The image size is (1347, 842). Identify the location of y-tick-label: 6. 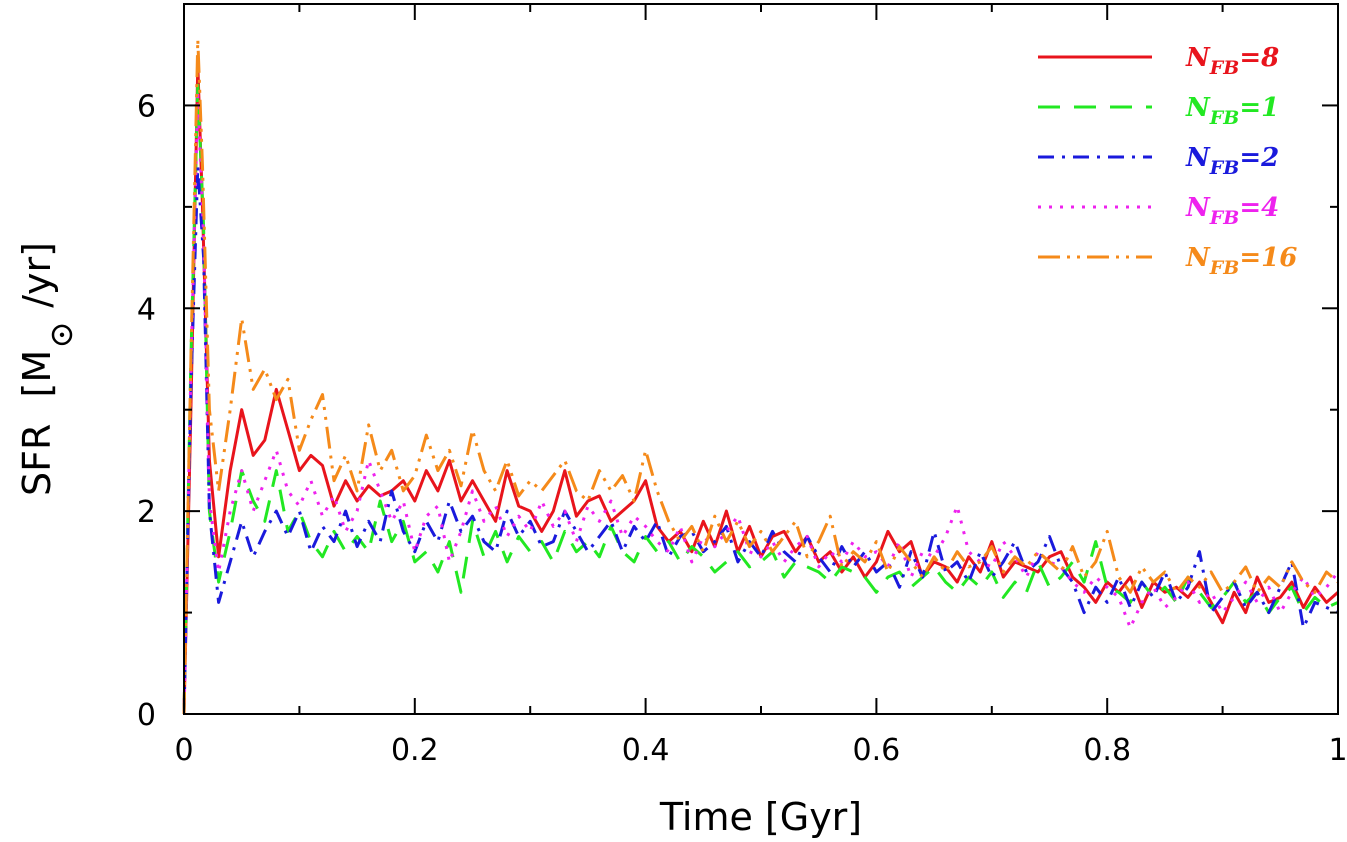
(146, 106).